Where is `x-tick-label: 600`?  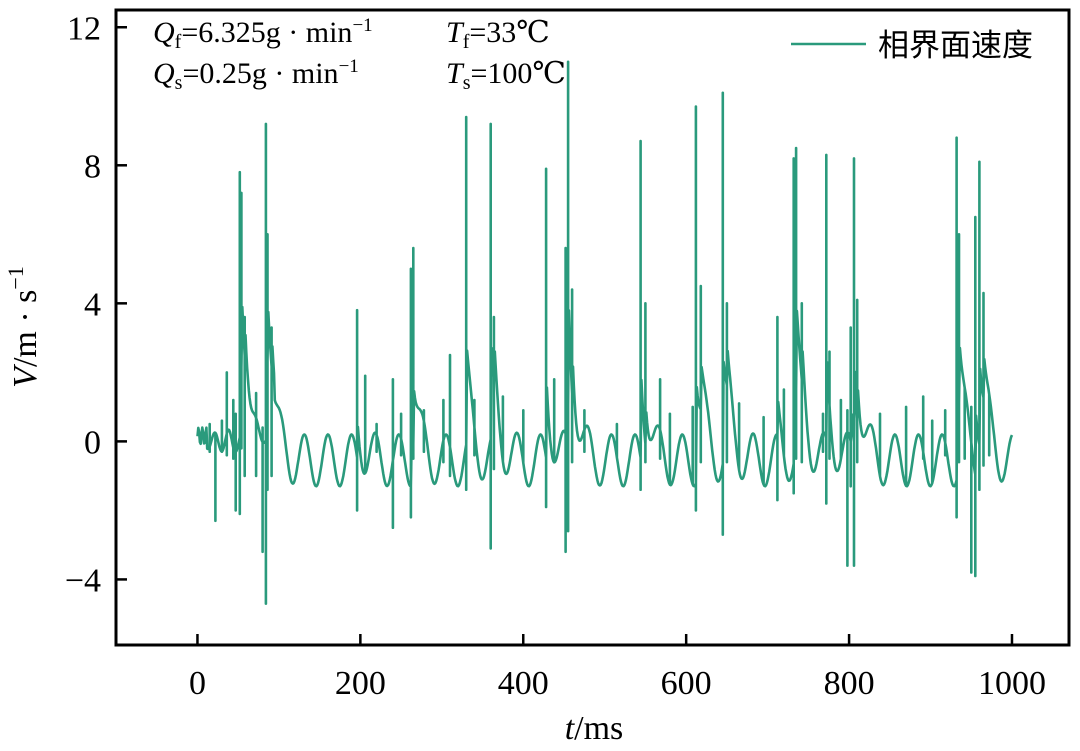
x-tick-label: 600 is located at coordinates (686, 683).